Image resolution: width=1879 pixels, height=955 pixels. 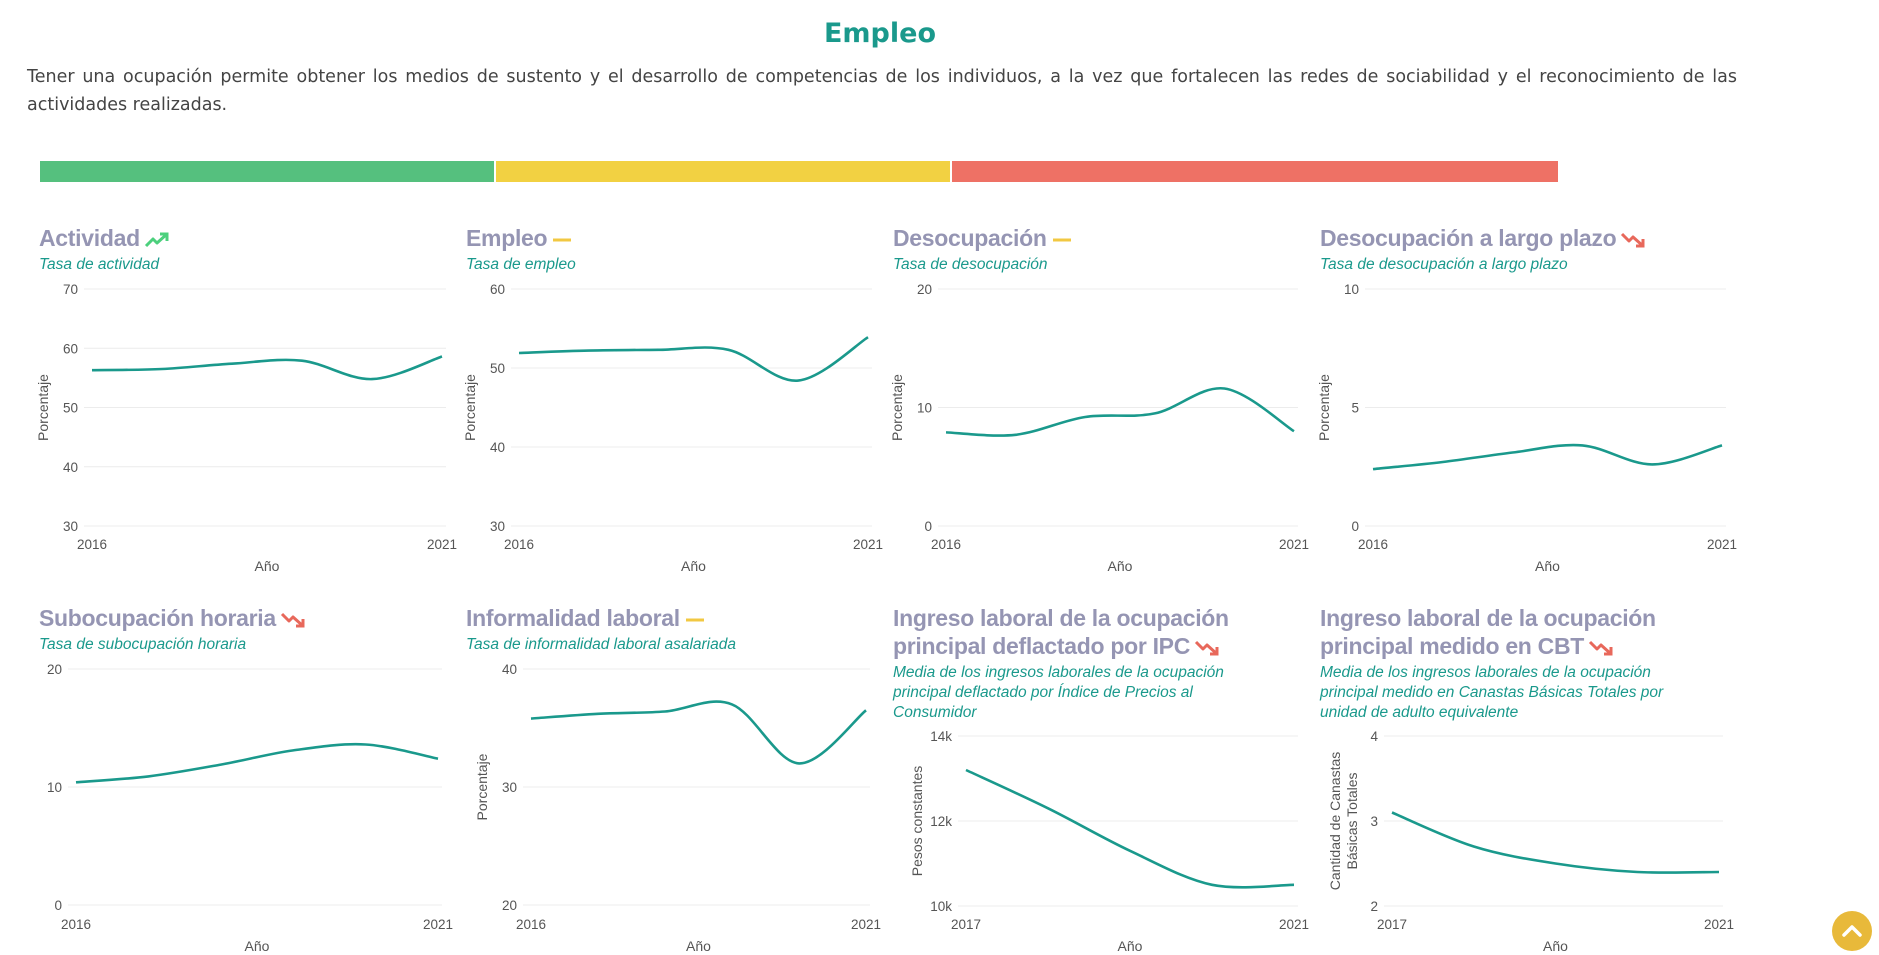 I want to click on y-tick-label: 4, so click(x=1374, y=736).